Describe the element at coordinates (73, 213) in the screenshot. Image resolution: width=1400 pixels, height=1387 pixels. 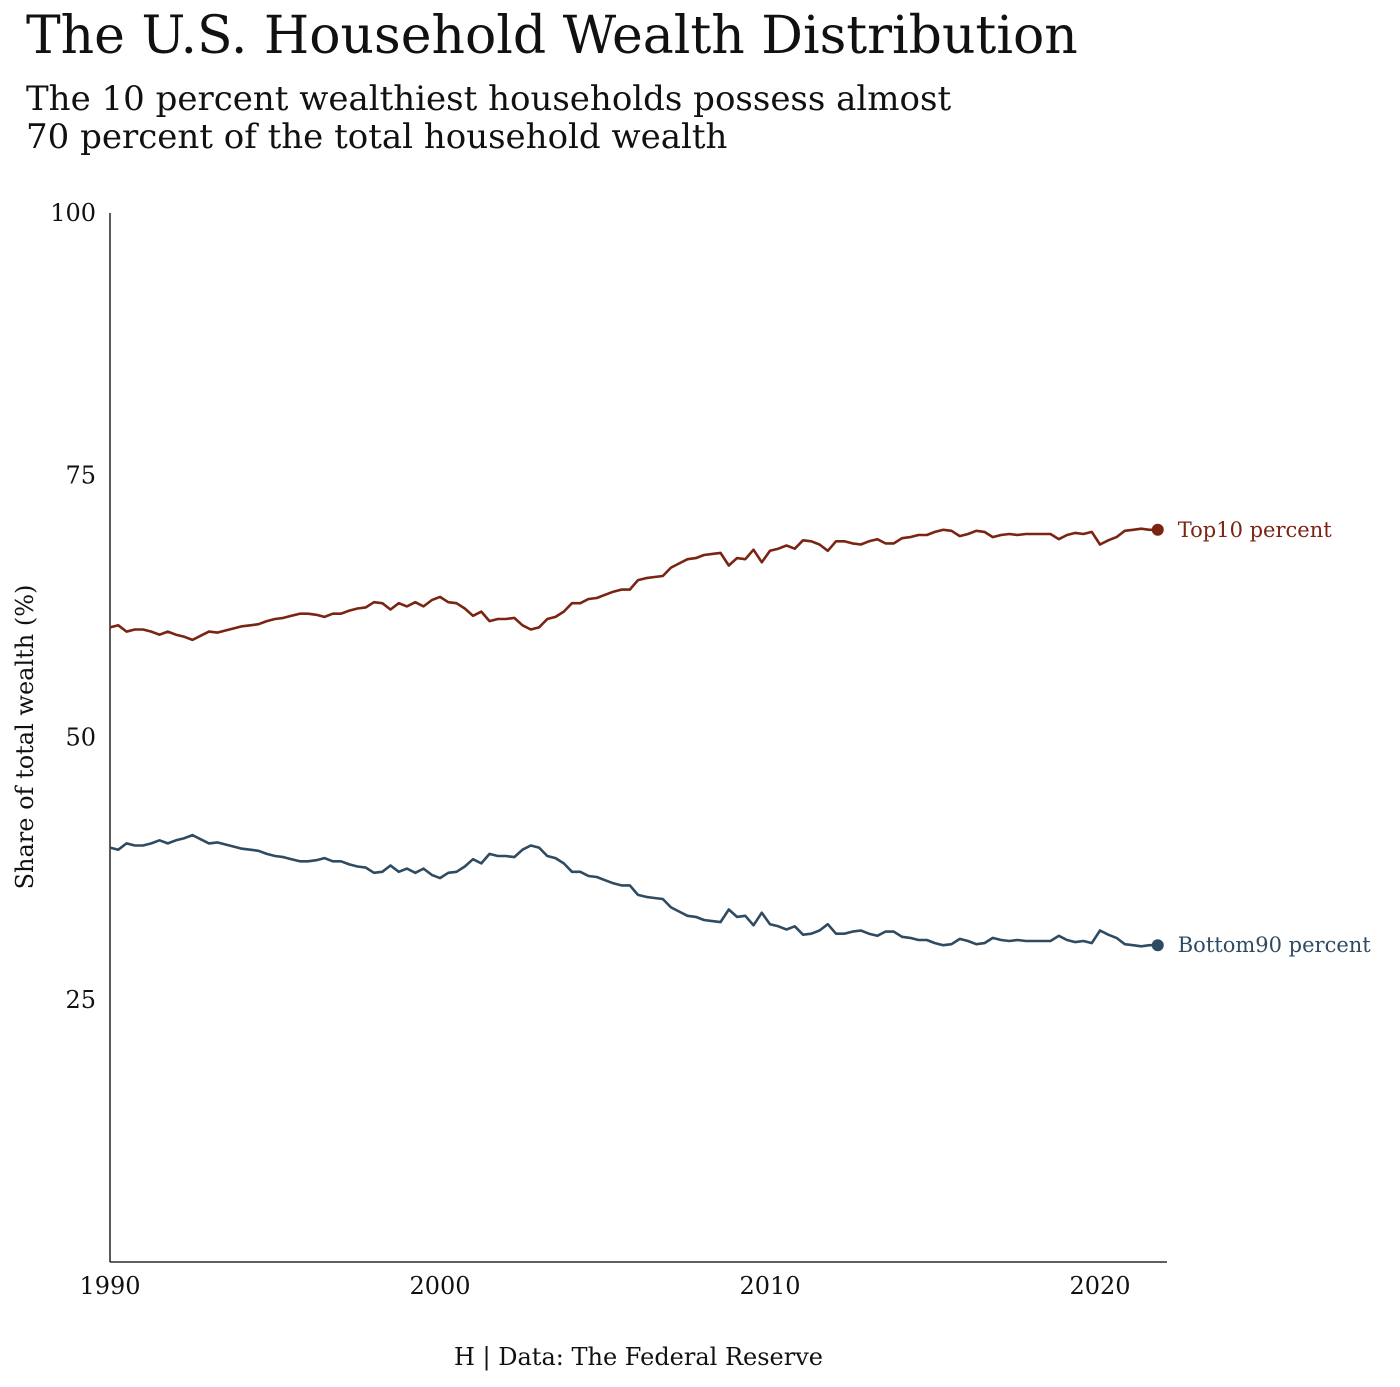
I see `y-tick-label: 100` at that location.